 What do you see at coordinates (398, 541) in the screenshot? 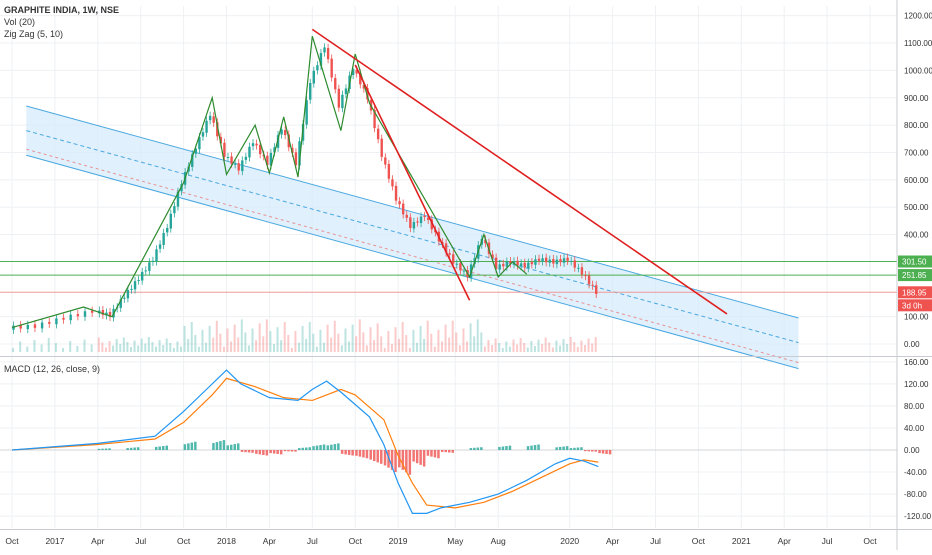
I see `time-axis-label: 2019` at bounding box center [398, 541].